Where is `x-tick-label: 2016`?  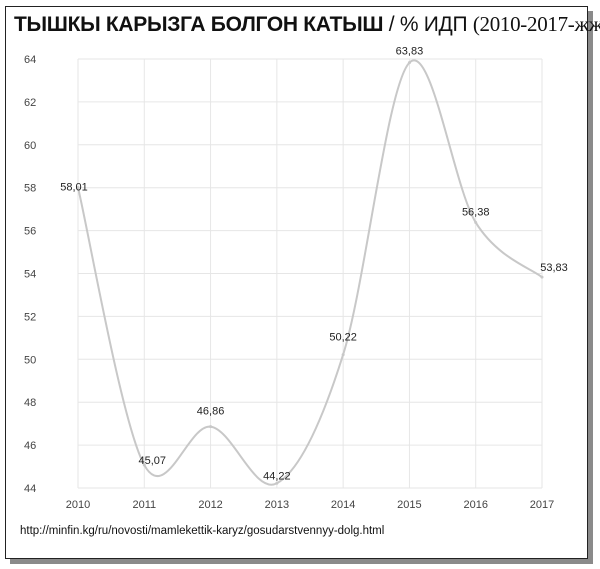
x-tick-label: 2016 is located at coordinates (475, 505).